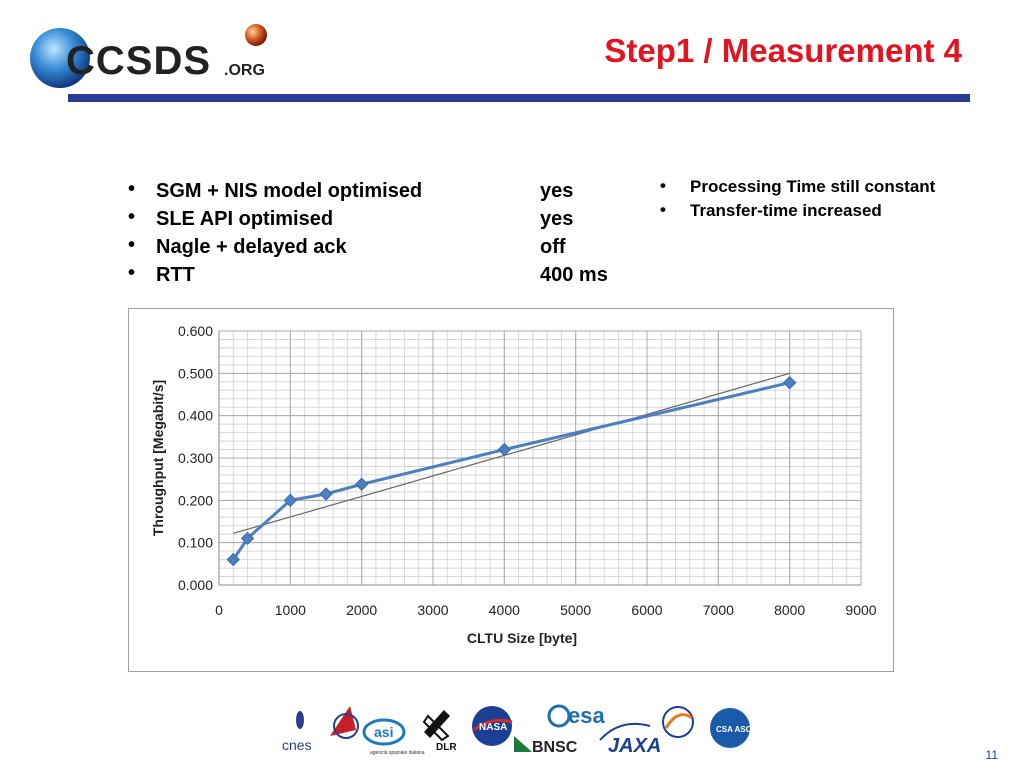 This screenshot has width=1024, height=768. Describe the element at coordinates (195, 416) in the screenshot. I see `y-tick-label: 0.400` at that location.